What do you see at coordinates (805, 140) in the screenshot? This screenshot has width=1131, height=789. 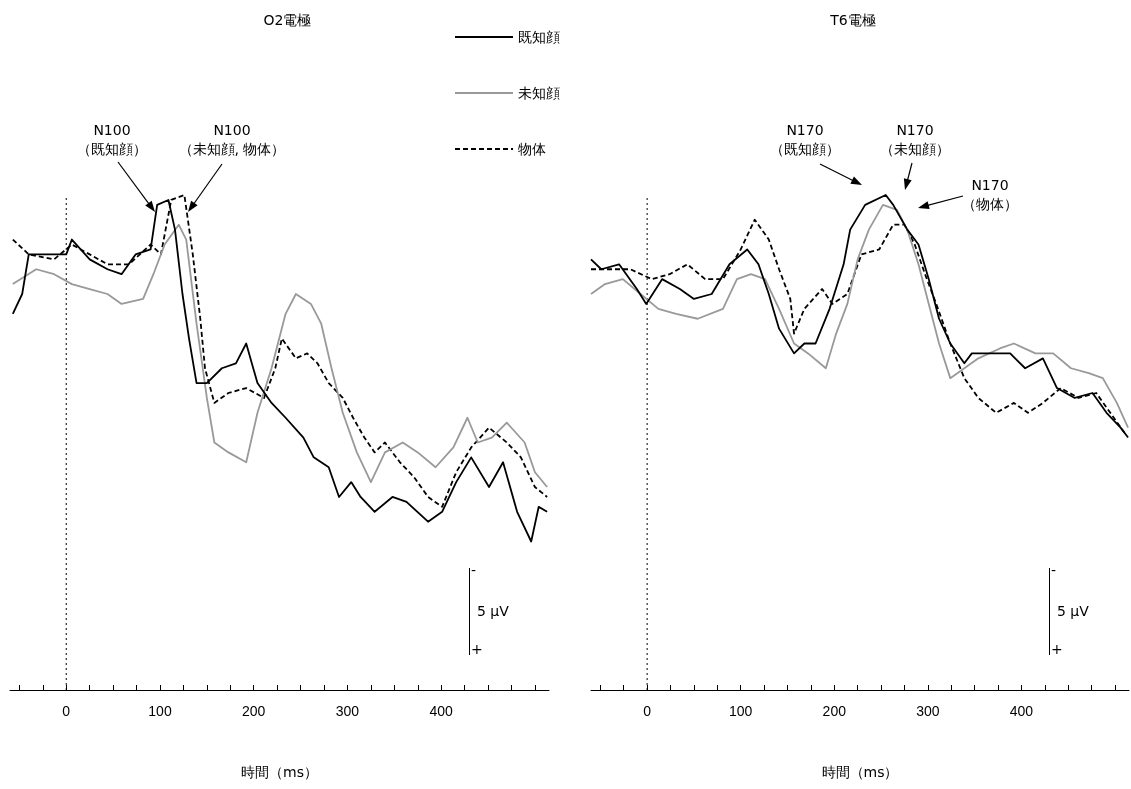 I see `text: N170 （既知顔）` at bounding box center [805, 140].